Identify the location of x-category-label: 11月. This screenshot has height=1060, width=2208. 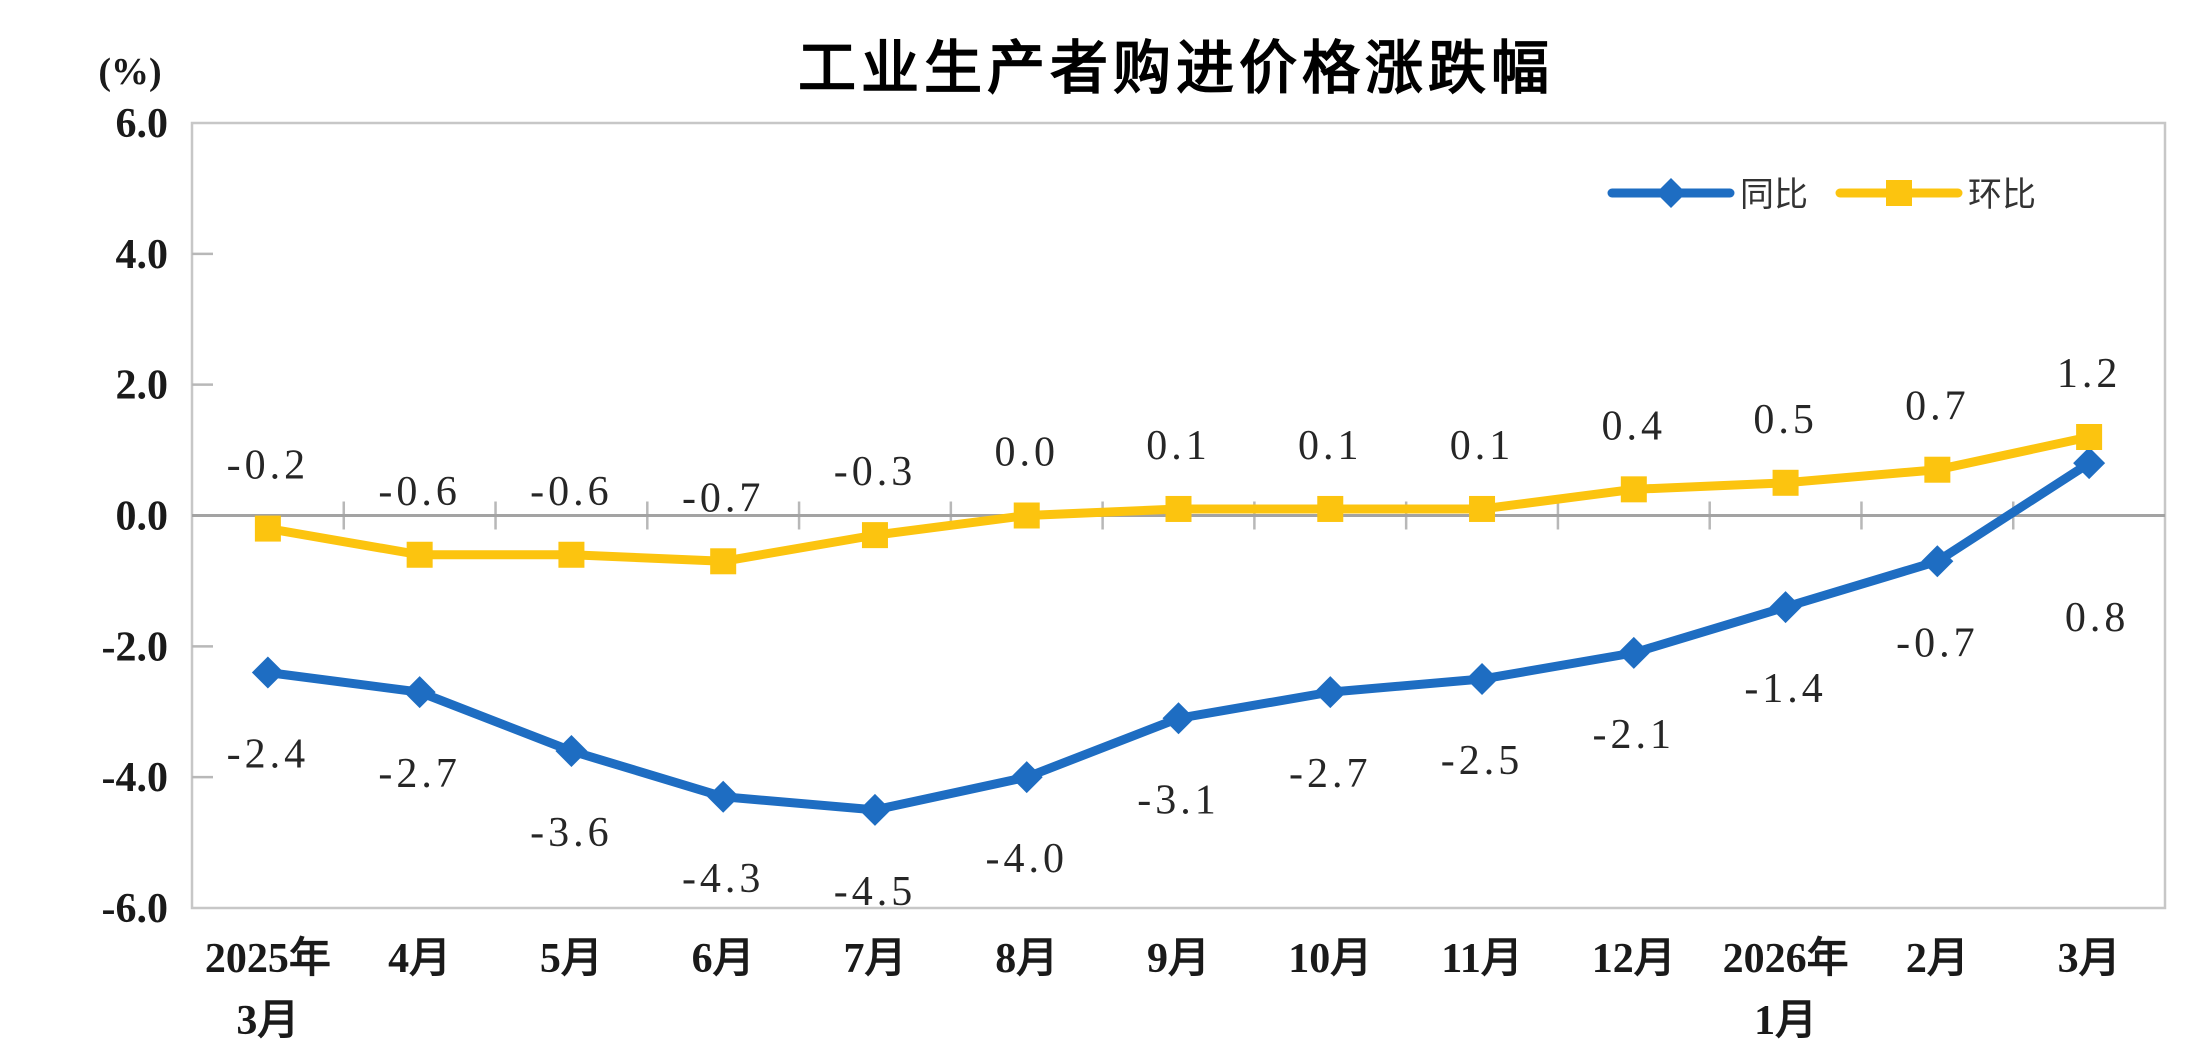
(1482, 959).